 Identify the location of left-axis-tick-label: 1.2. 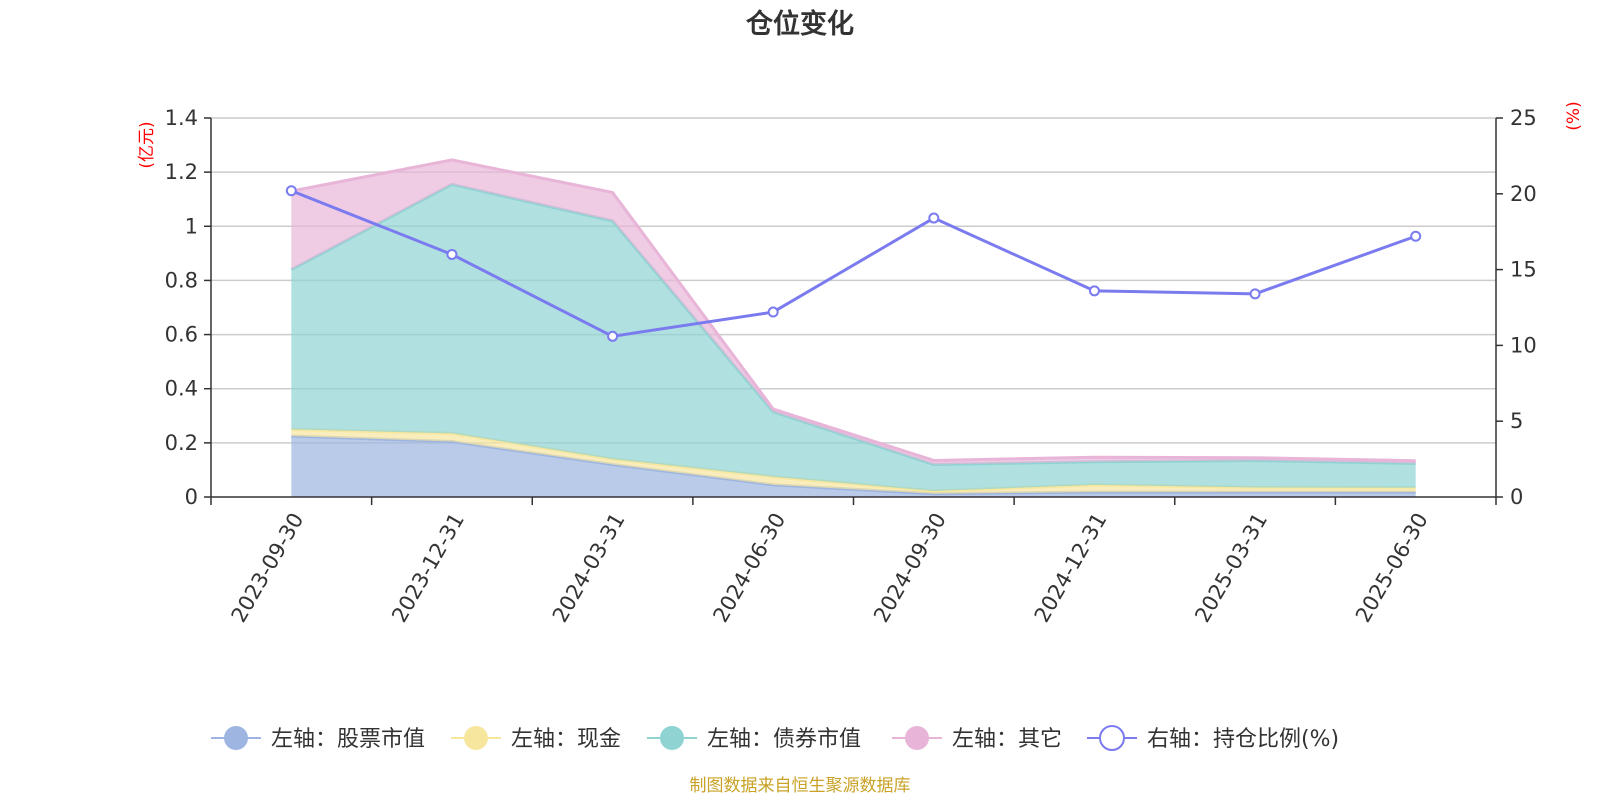
(181, 172).